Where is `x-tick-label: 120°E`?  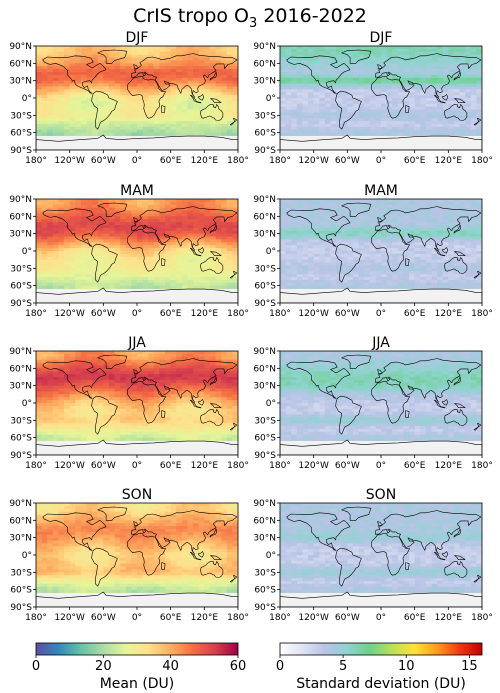 x-tick-label: 120°E is located at coordinates (205, 161).